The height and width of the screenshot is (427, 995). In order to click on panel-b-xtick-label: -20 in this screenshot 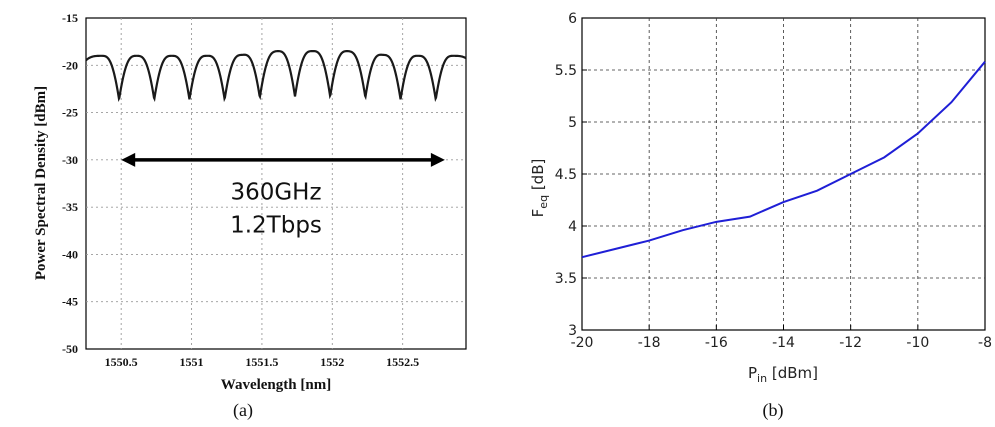, I will do `click(582, 343)`.